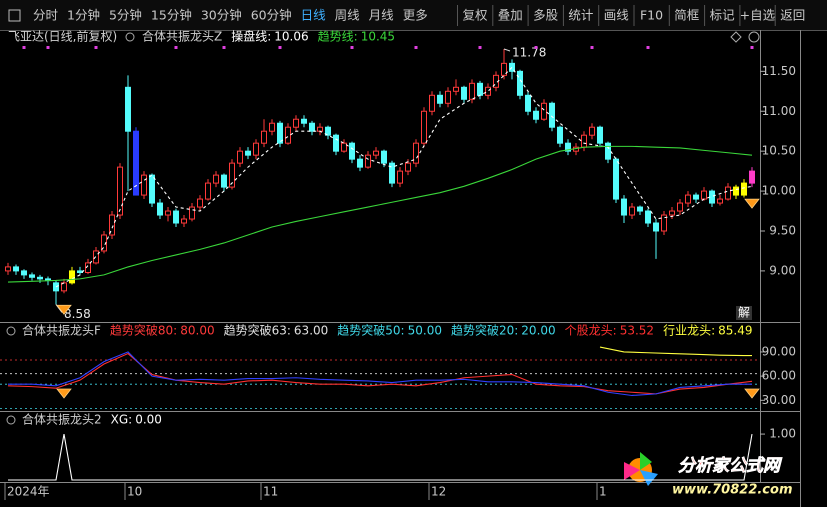 The width and height of the screenshot is (827, 507). Describe the element at coordinates (77, 314) in the screenshot. I see `annotation: 8.58` at that location.